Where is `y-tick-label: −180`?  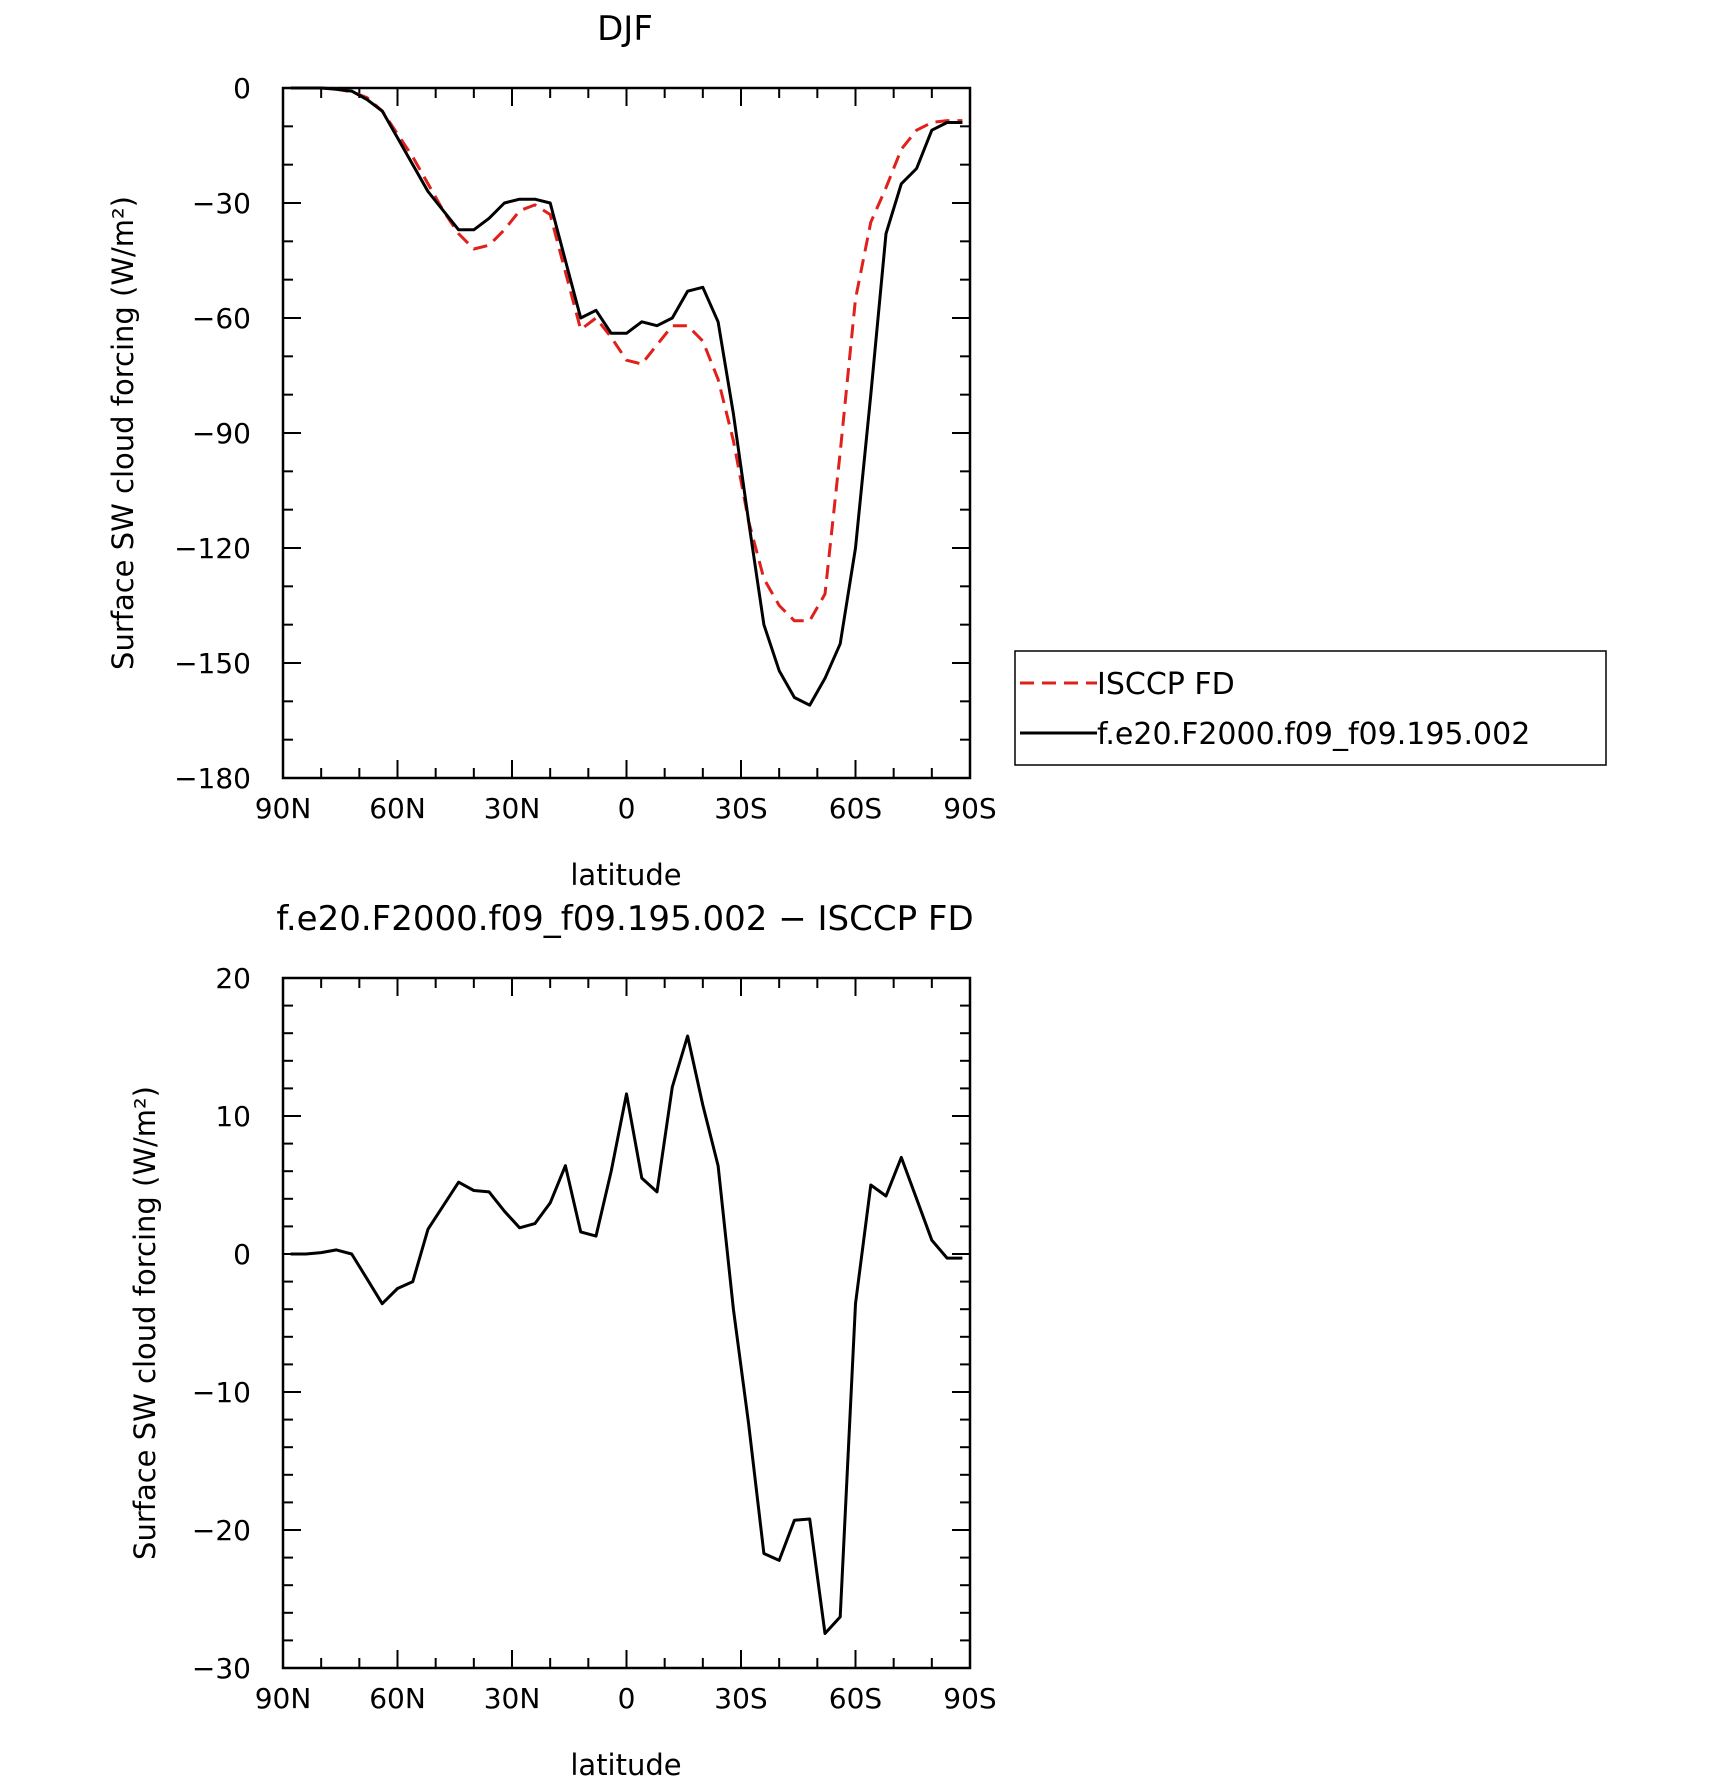 y-tick-label: −180 is located at coordinates (212, 778).